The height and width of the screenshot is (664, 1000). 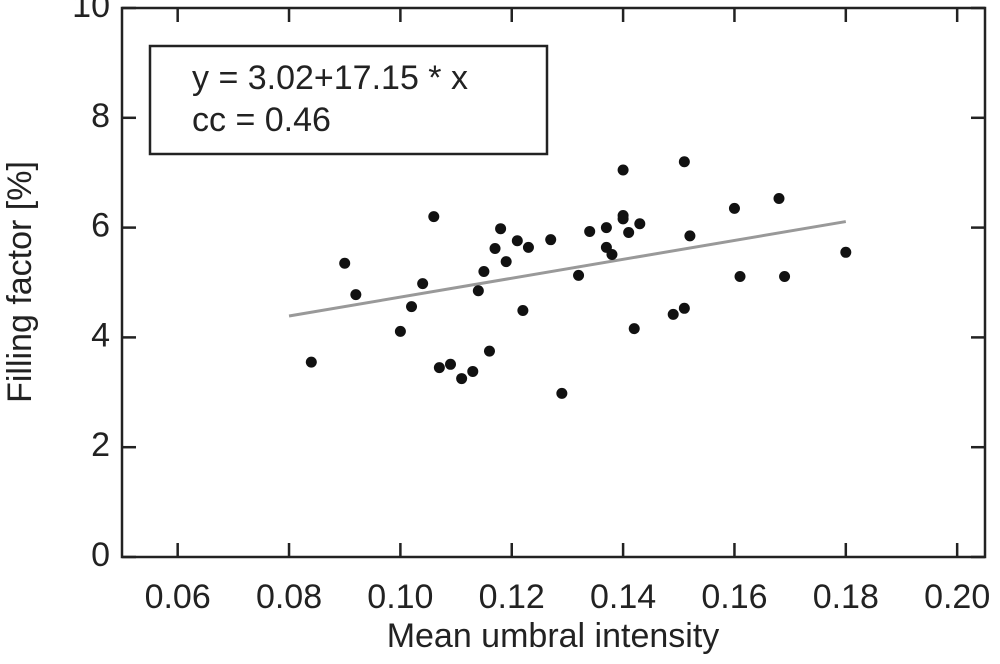 What do you see at coordinates (623, 597) in the screenshot?
I see `x-tick-label: 0.14` at bounding box center [623, 597].